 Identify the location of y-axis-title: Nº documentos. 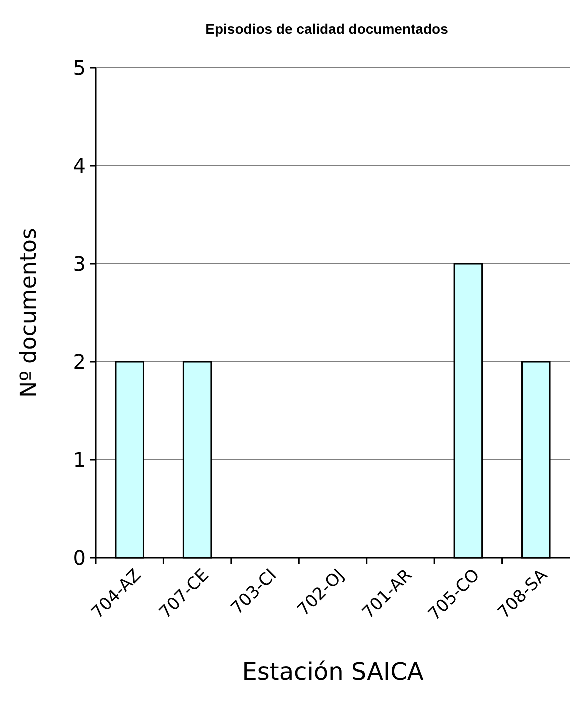
(29, 313).